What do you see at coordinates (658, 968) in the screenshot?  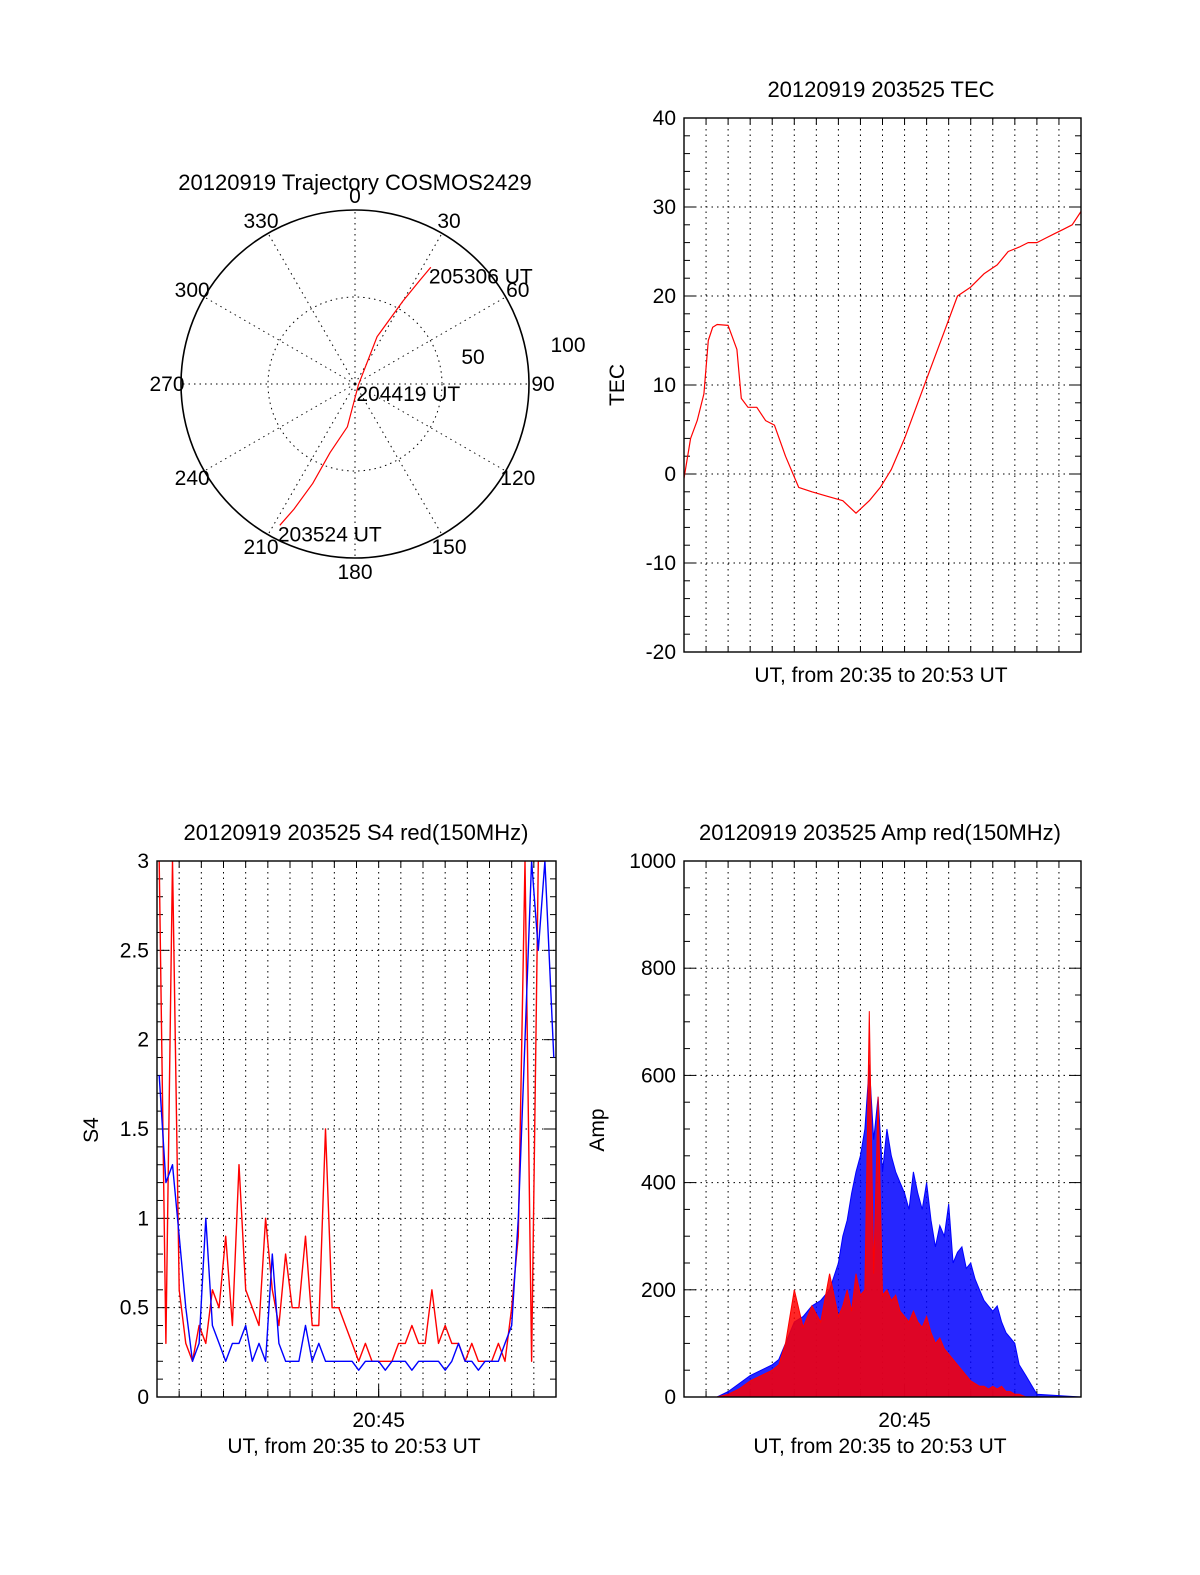 I see `y-tick-label: 800` at bounding box center [658, 968].